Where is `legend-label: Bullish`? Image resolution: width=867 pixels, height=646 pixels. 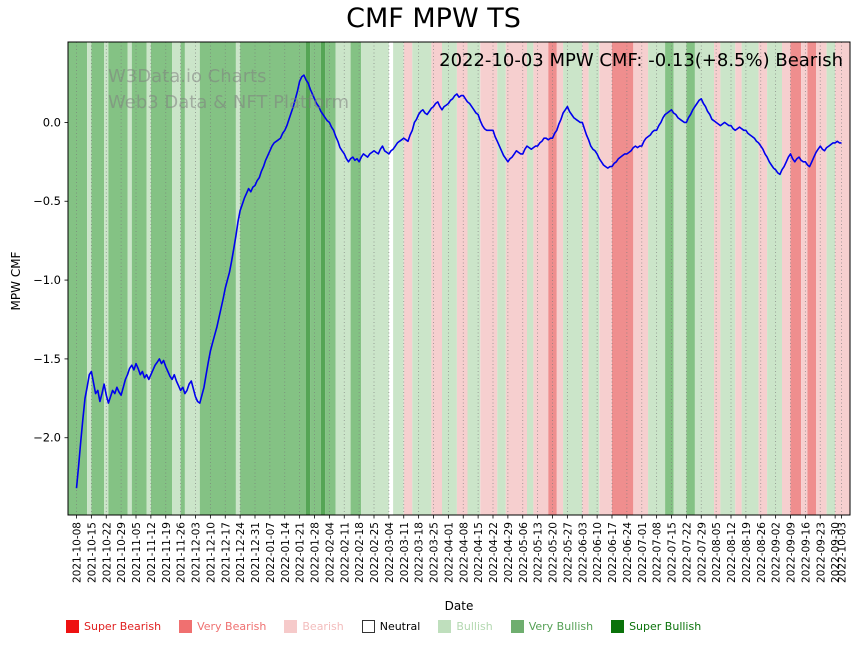 legend-label: Bullish is located at coordinates (474, 626).